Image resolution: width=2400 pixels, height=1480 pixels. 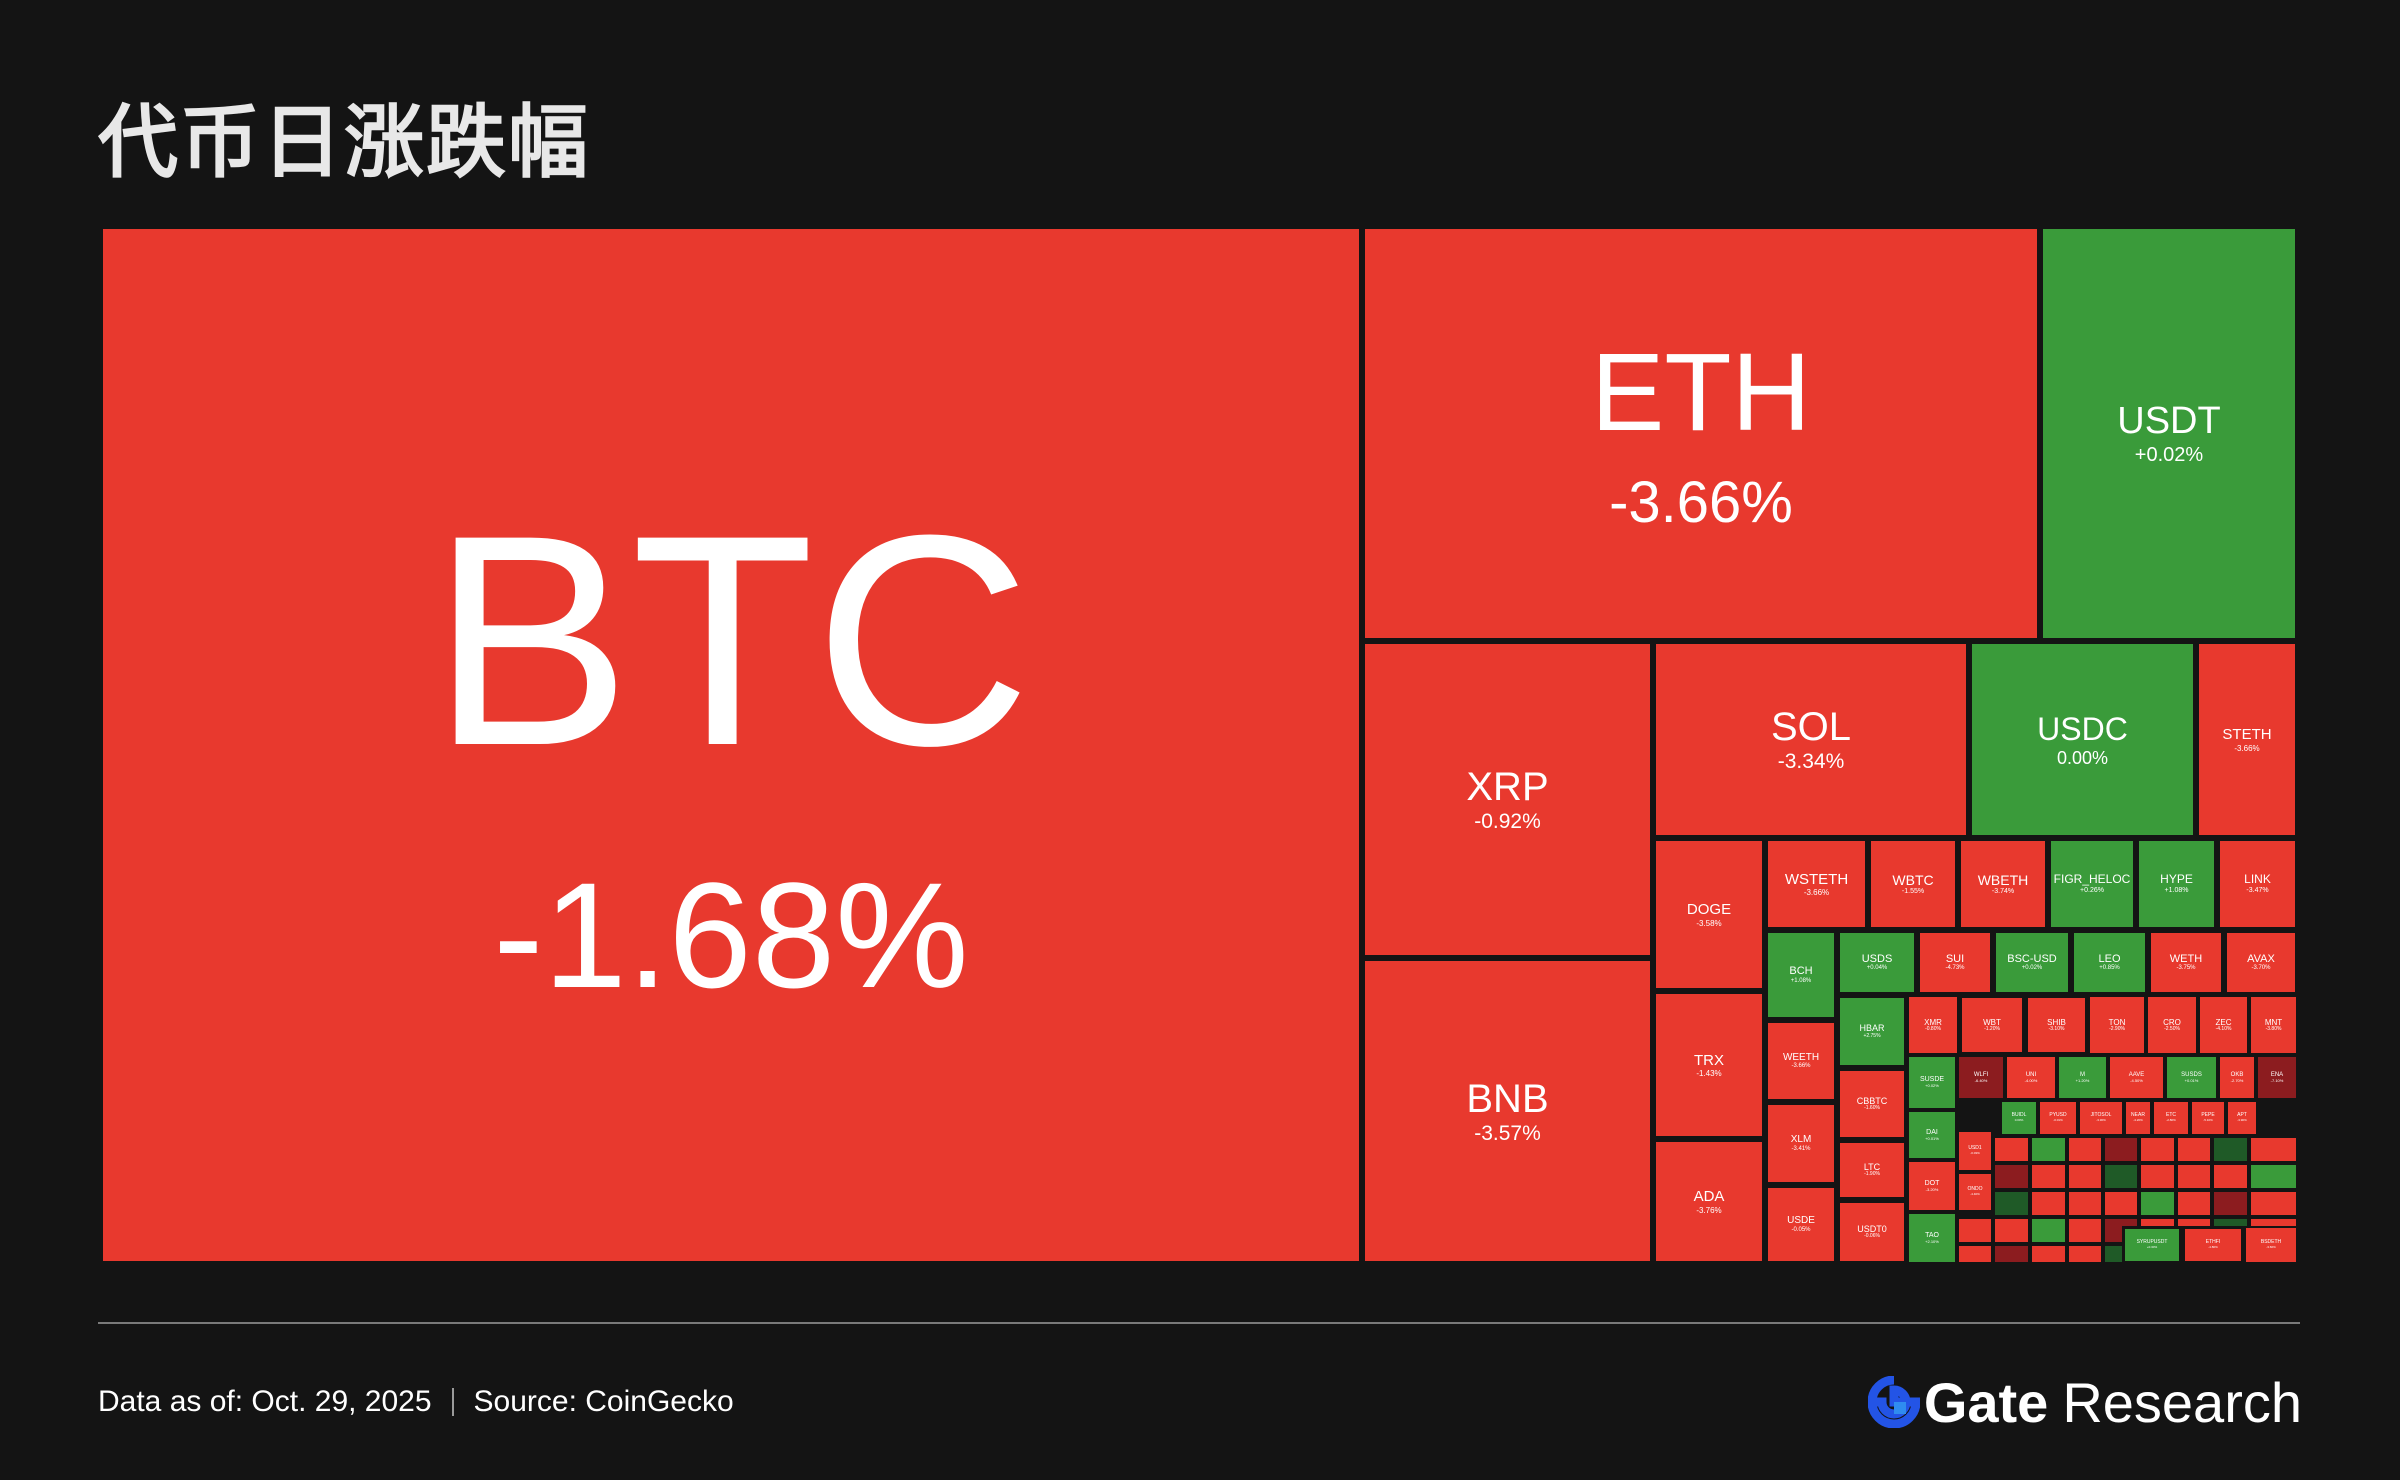 What do you see at coordinates (1811, 762) in the screenshot?
I see `tile-change: -3.34%` at bounding box center [1811, 762].